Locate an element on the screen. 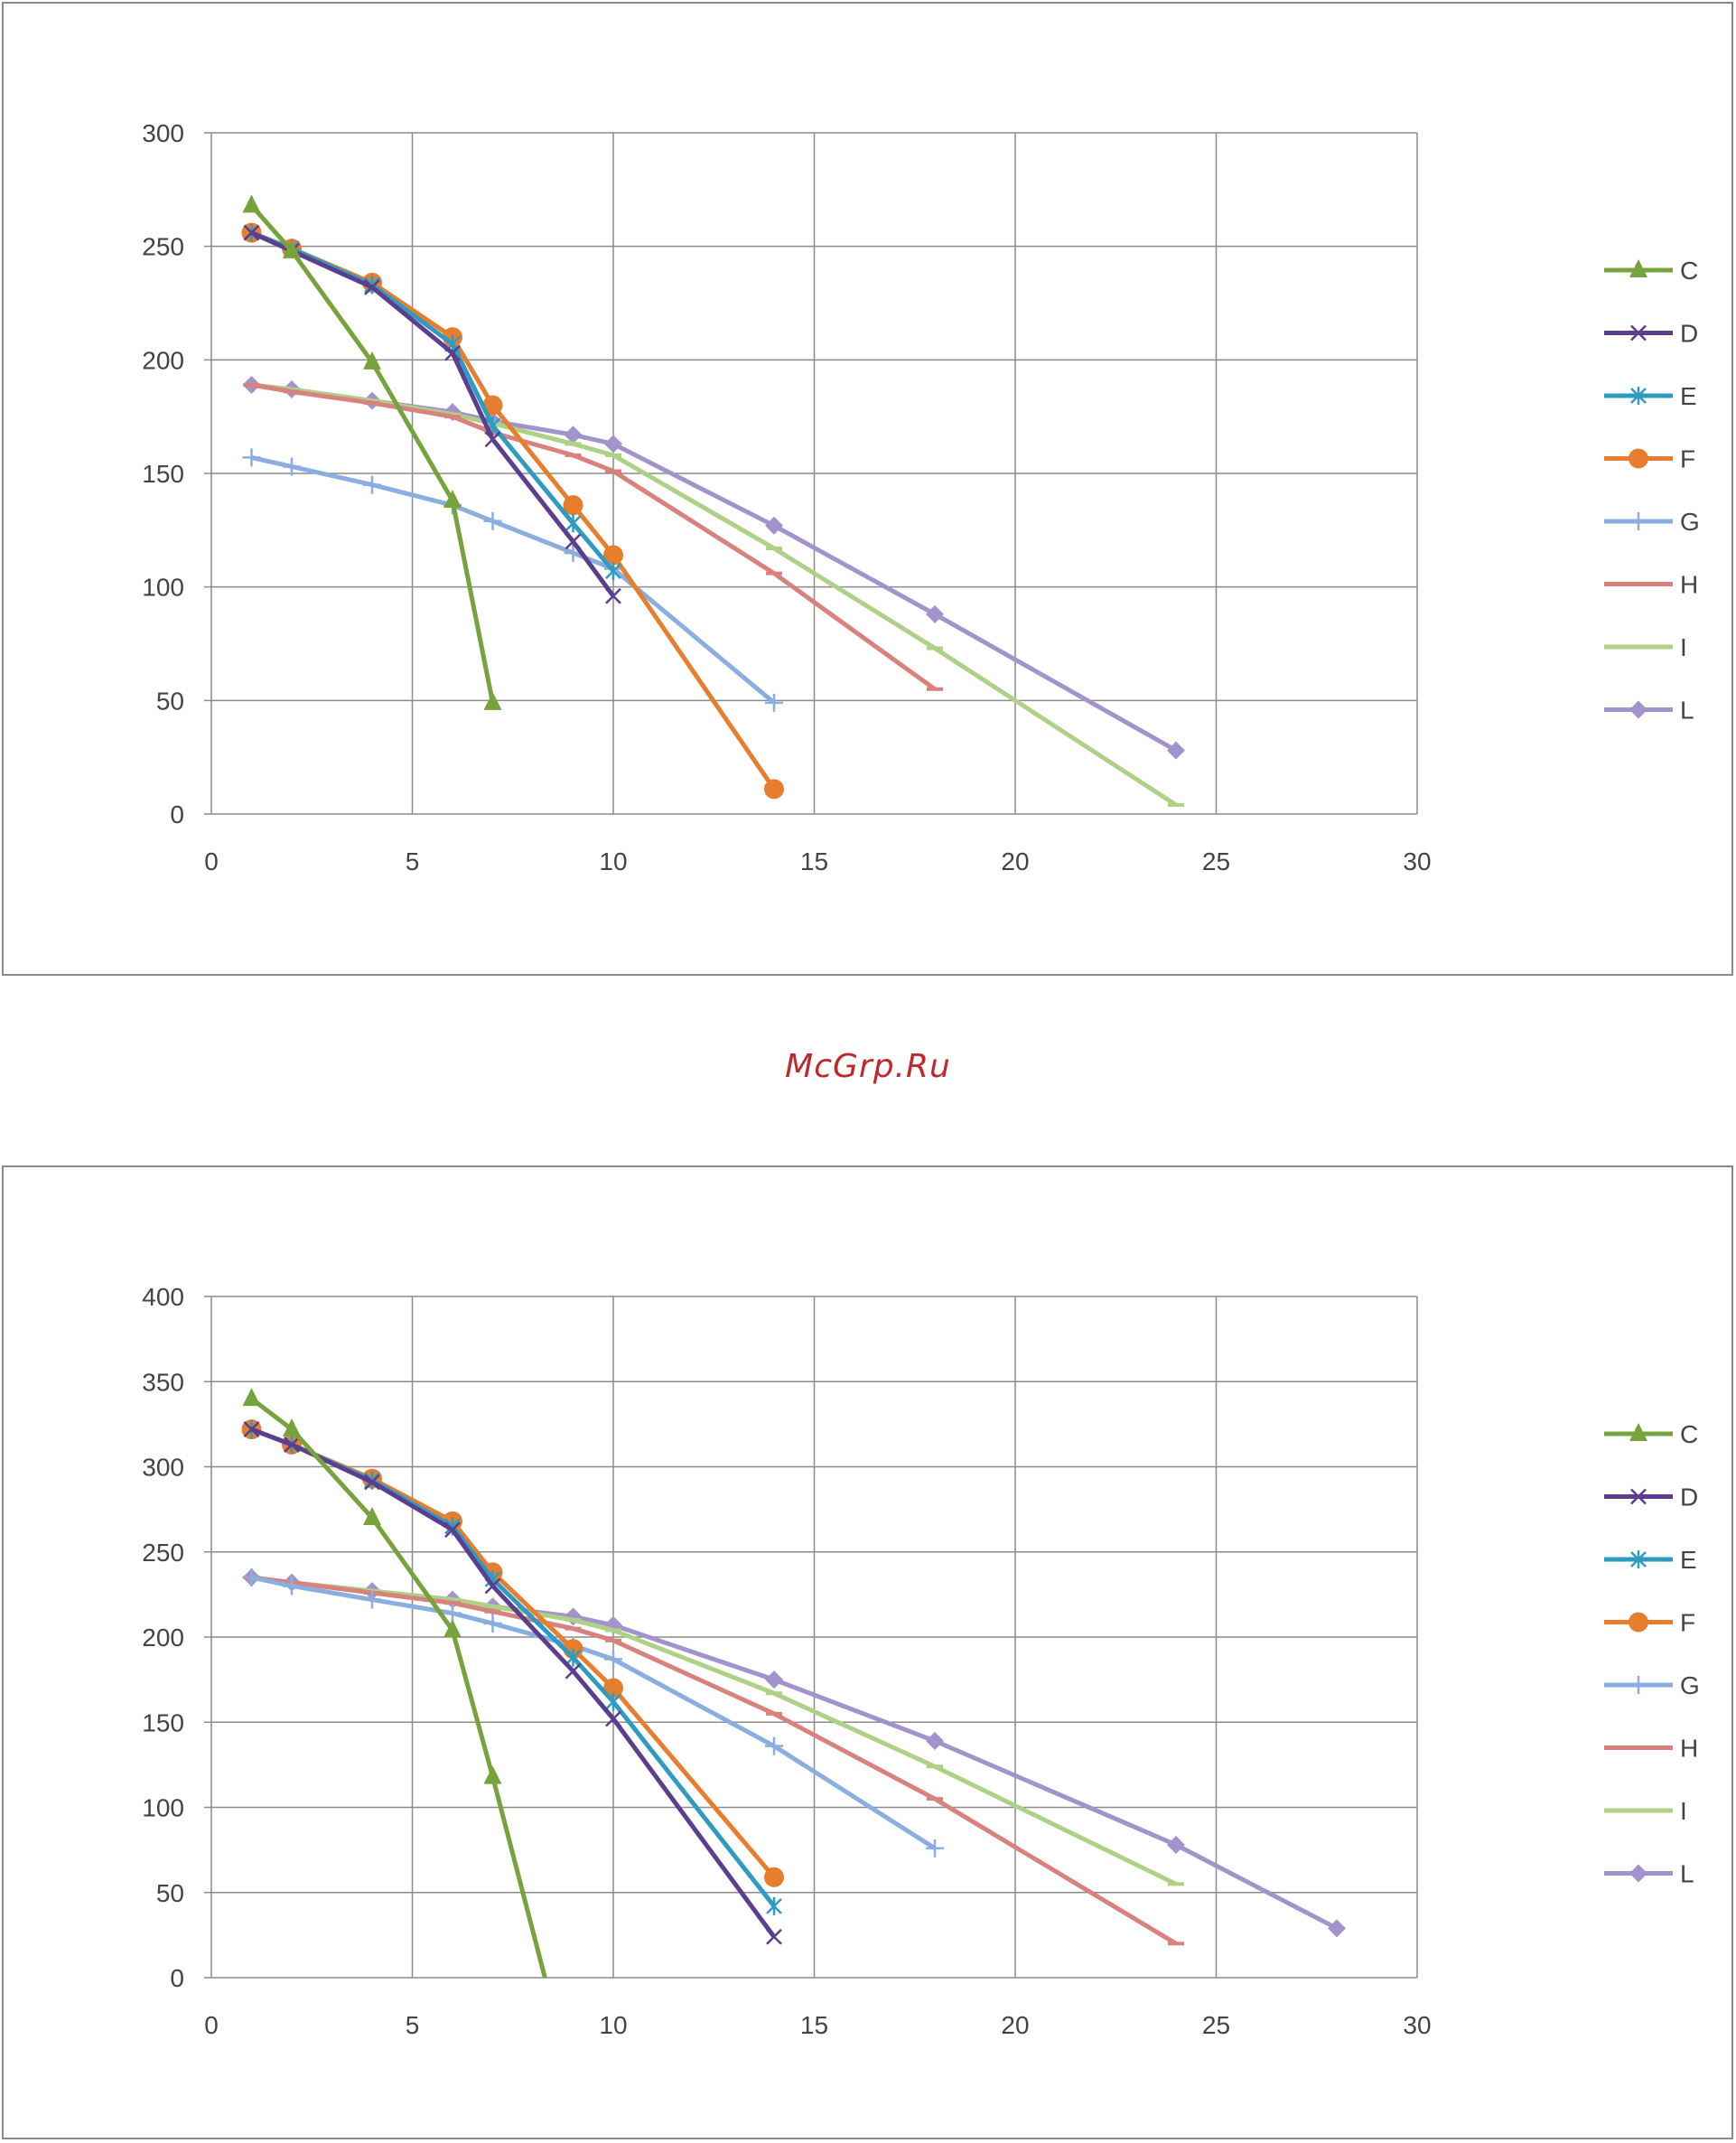 The height and width of the screenshot is (2143, 1736). legend-item-G: G is located at coordinates (1652, 522).